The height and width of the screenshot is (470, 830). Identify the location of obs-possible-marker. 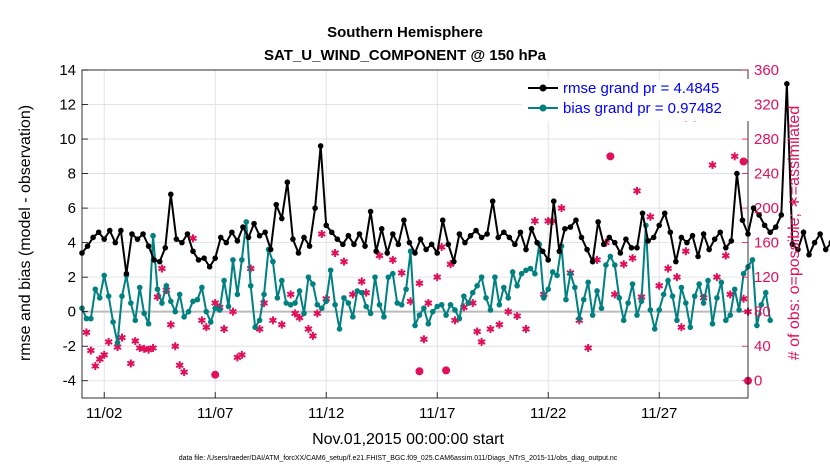
(610, 156).